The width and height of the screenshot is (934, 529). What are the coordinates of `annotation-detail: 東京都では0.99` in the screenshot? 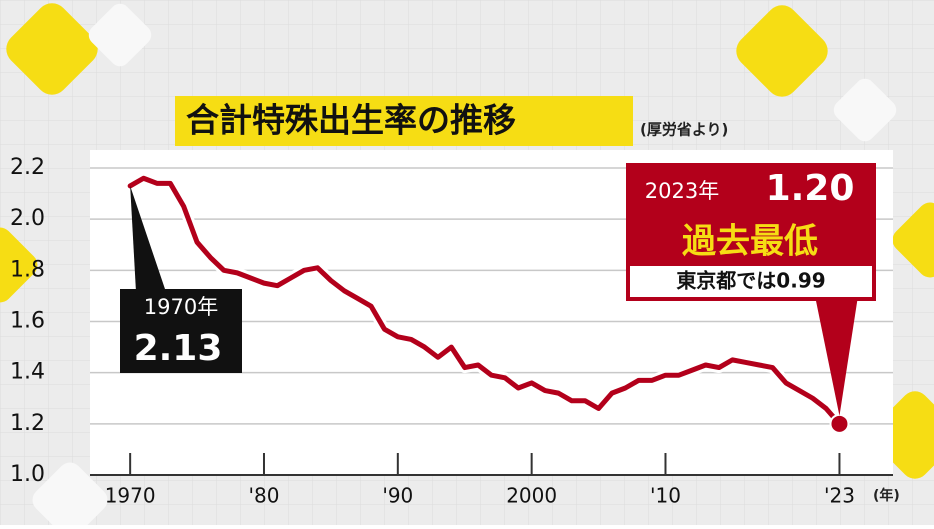 It's located at (750, 281).